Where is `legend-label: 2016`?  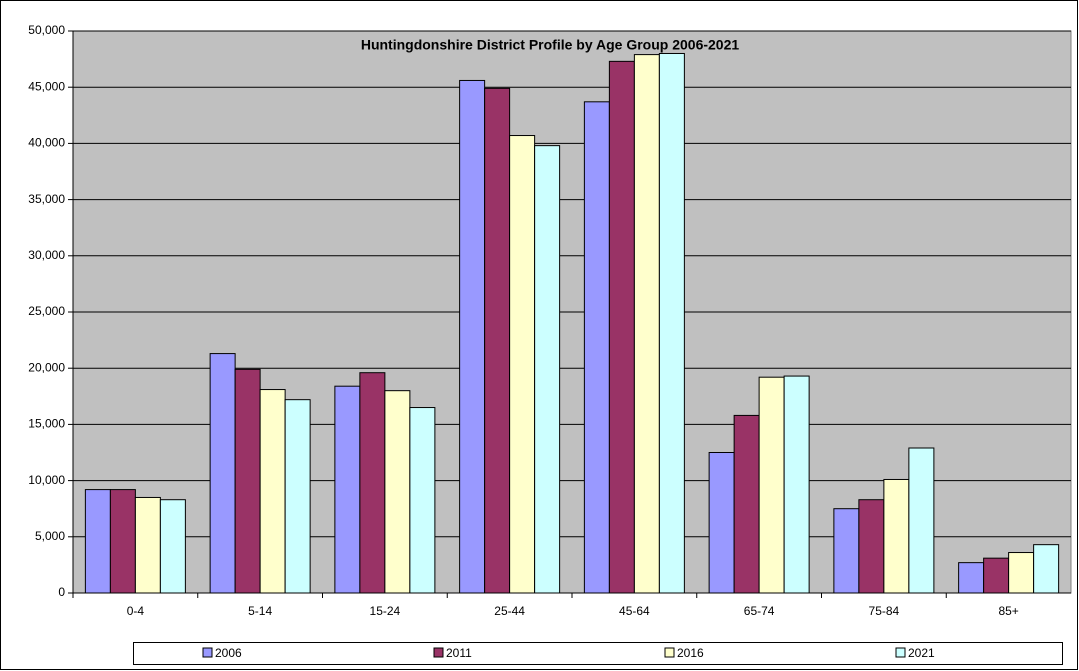 legend-label: 2016 is located at coordinates (690, 653).